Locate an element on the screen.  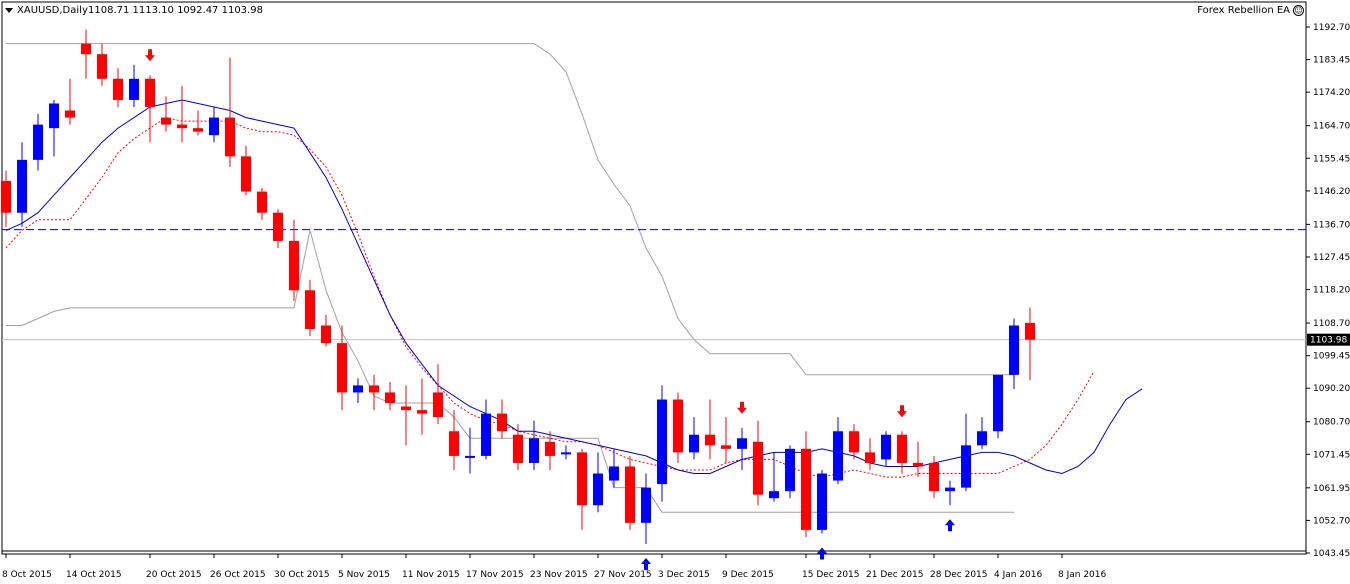
y-tick-label: 1080.70 is located at coordinates (1331, 423).